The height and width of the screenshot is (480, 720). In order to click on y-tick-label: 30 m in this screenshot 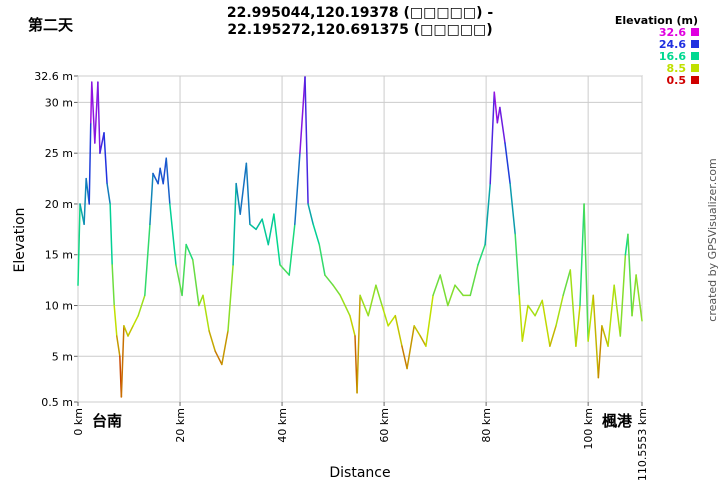, I will do `click(59, 102)`.